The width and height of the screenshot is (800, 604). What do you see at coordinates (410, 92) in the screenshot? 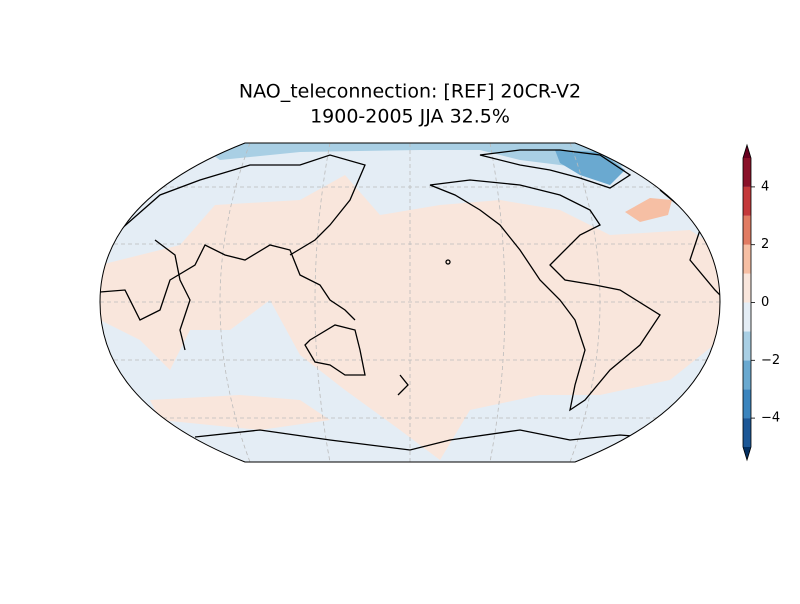
I see `title: NAO_teleconnection: [REF] 20CR-V2` at bounding box center [410, 92].